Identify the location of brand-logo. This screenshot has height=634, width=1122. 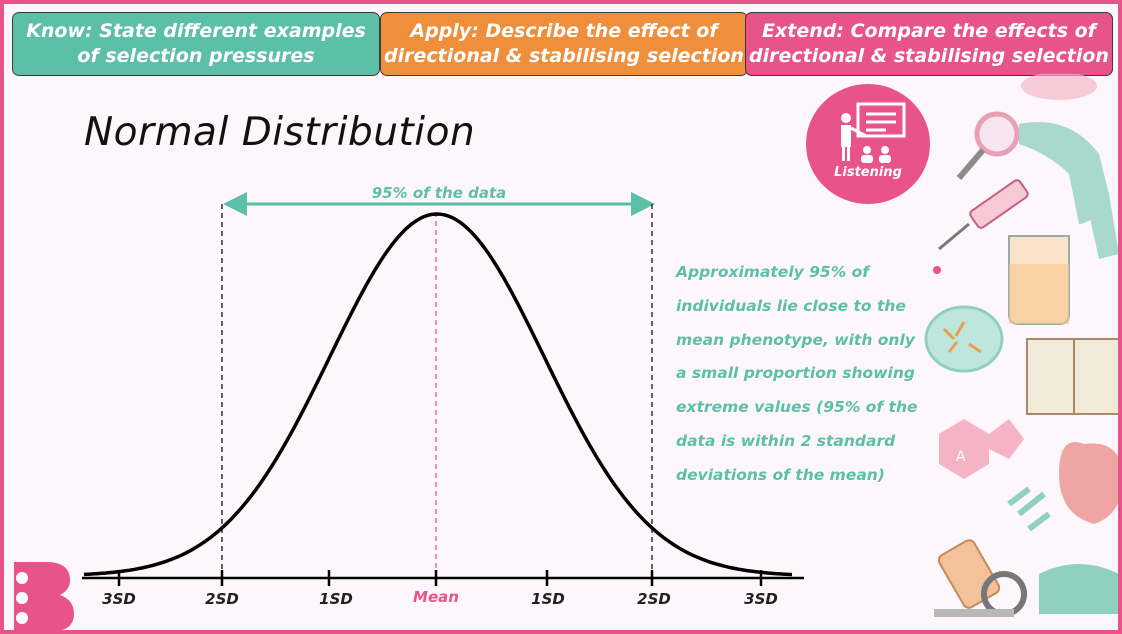
(44, 596).